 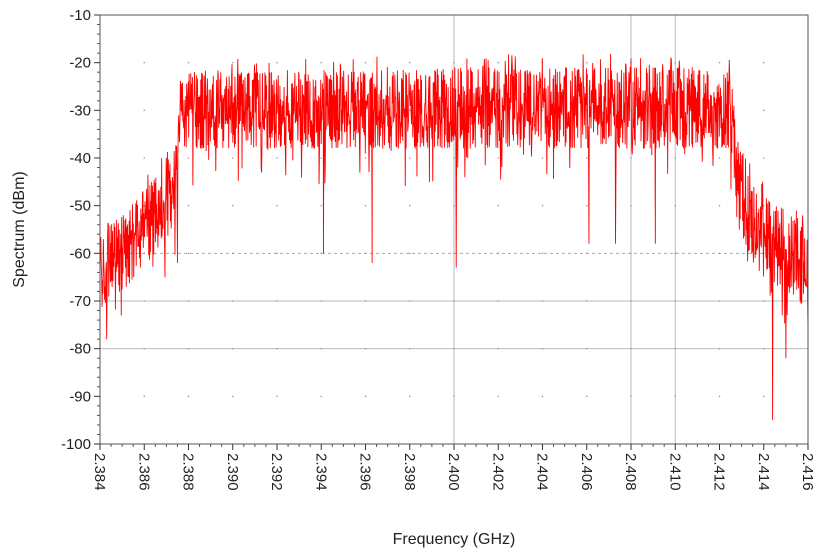 What do you see at coordinates (276, 472) in the screenshot?
I see `x-tick-label: 2.392` at bounding box center [276, 472].